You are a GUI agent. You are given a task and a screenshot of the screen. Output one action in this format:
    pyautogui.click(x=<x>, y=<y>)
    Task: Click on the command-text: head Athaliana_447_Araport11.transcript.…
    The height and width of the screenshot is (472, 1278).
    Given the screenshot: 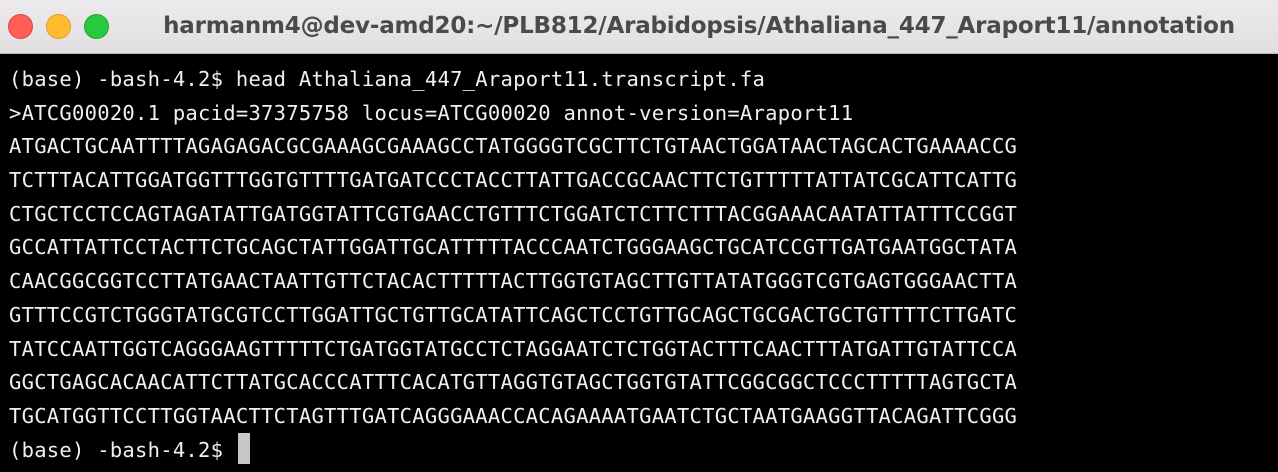 What is the action you would take?
    pyautogui.click(x=500, y=79)
    